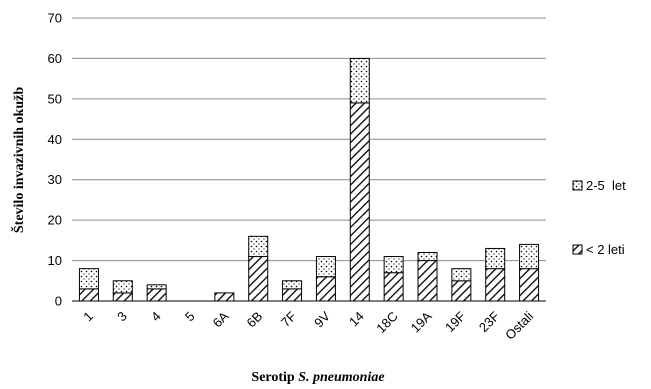 The height and width of the screenshot is (389, 651). Describe the element at coordinates (122, 317) in the screenshot. I see `x-tick-label: 3` at that location.